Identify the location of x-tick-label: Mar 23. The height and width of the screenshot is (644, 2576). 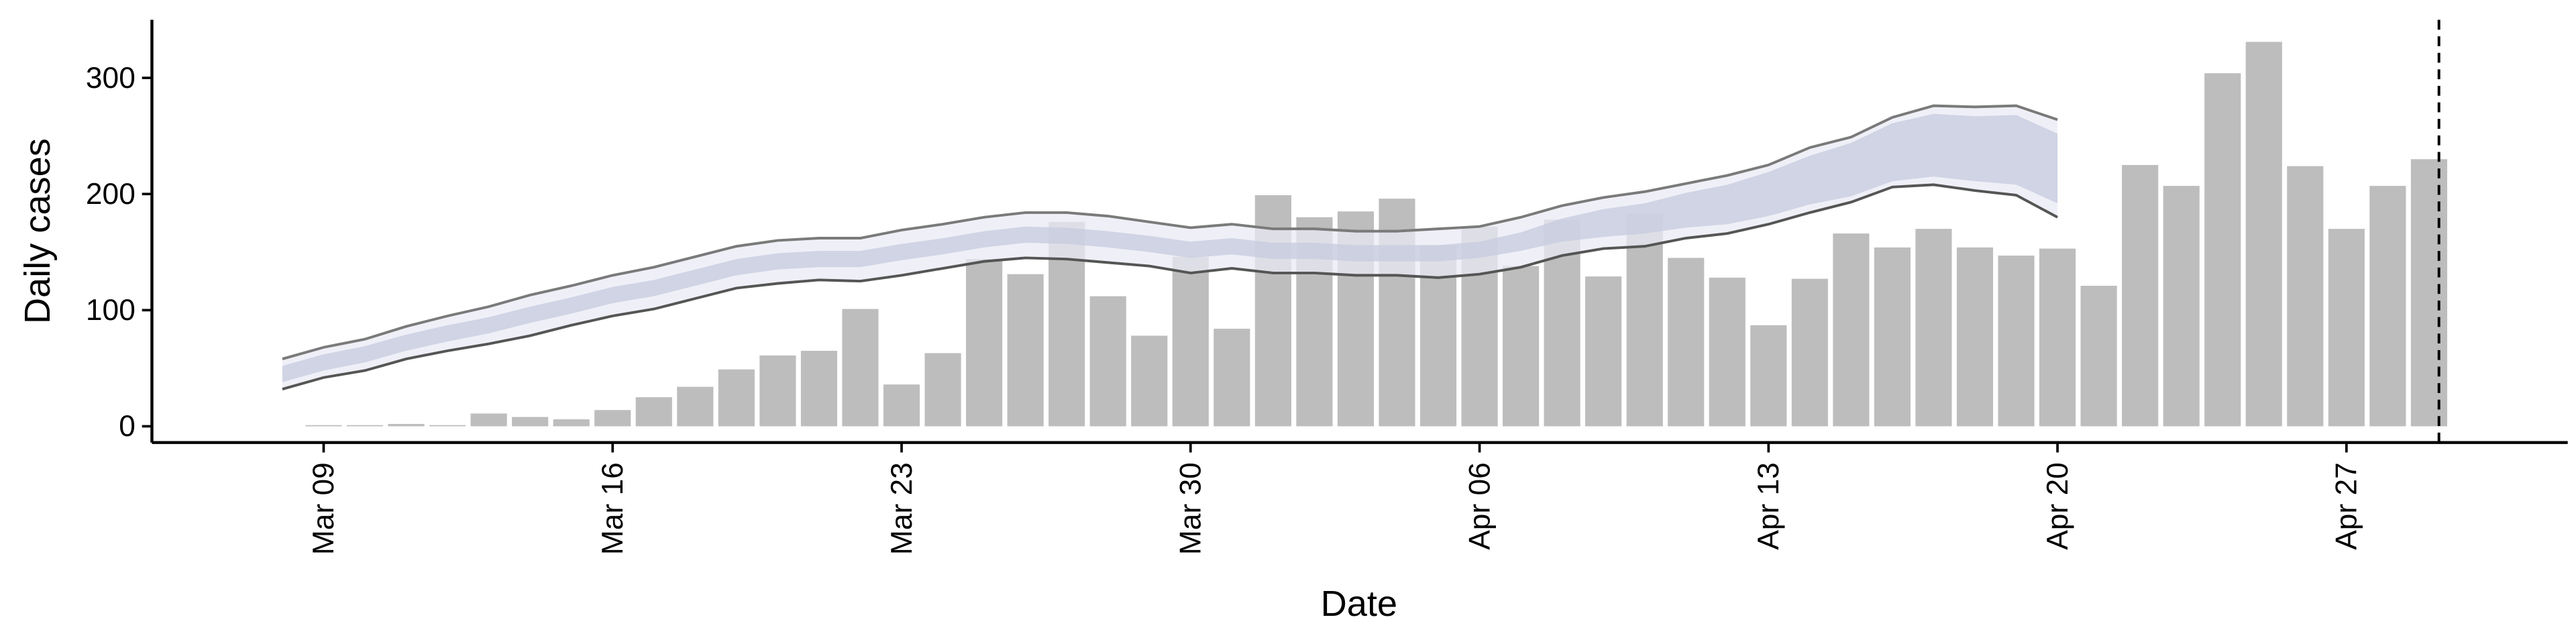
(901, 508).